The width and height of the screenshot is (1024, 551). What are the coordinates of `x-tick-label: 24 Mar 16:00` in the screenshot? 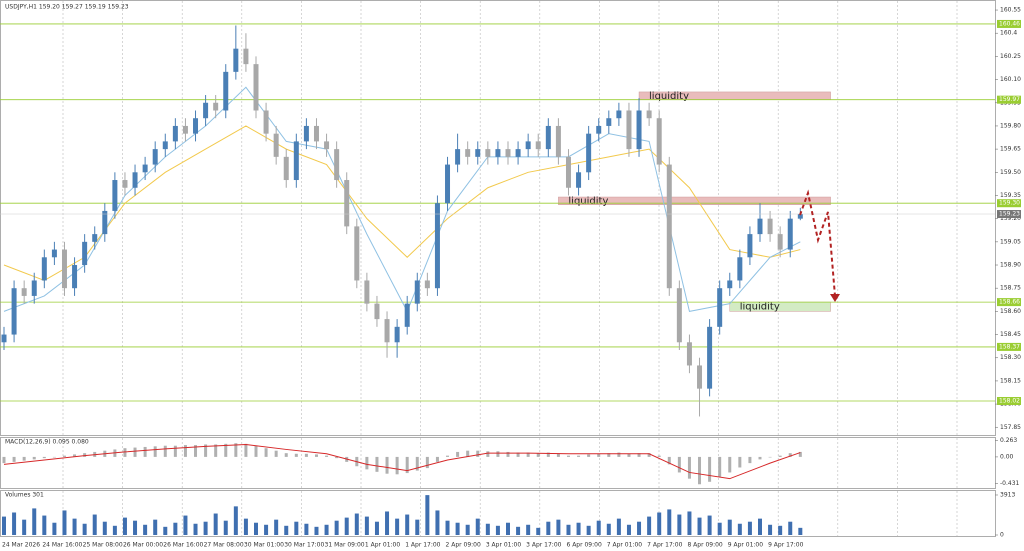 It's located at (62, 545).